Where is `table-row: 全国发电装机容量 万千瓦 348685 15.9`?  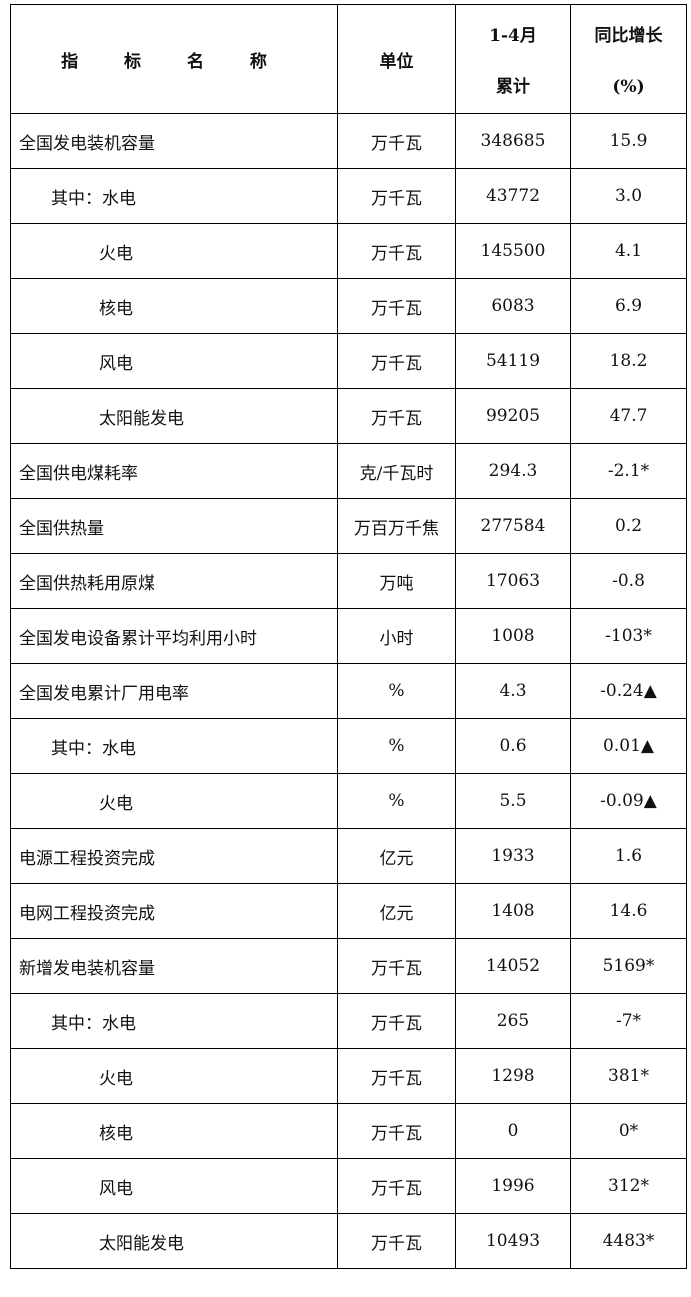 table-row: 全国发电装机容量 万千瓦 348685 15.9 is located at coordinates (348, 141).